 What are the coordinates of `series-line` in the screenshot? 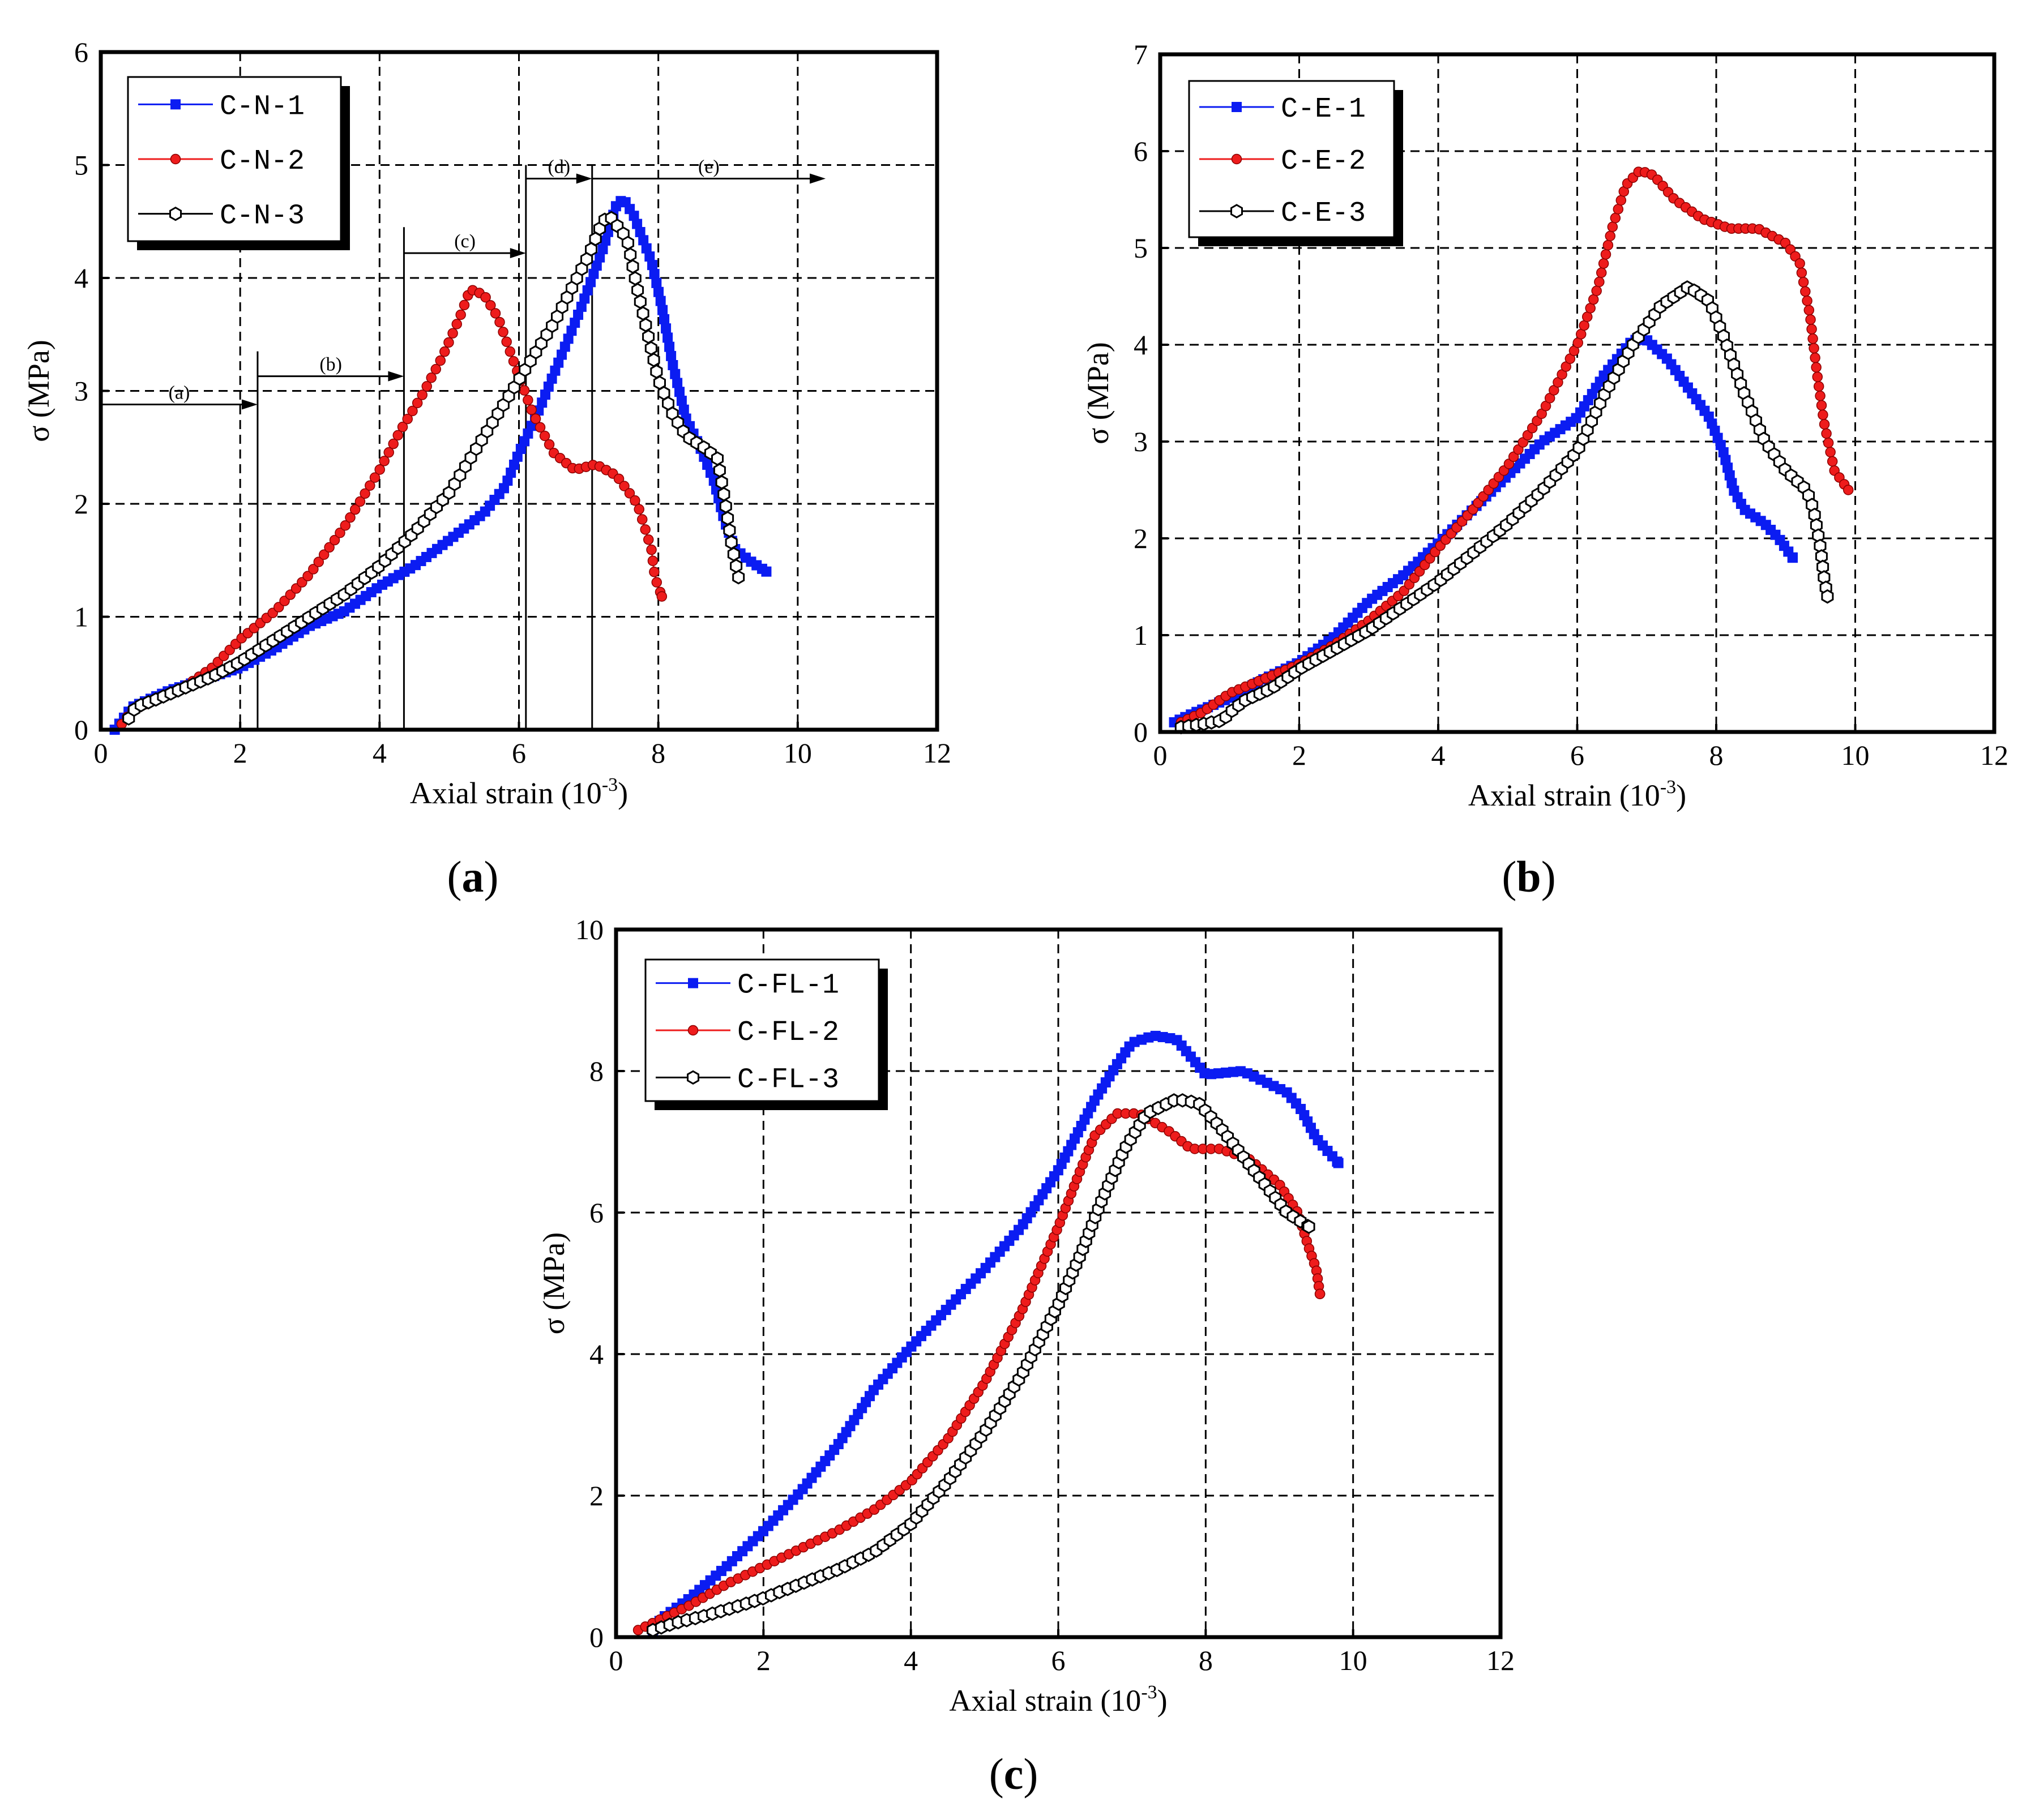 It's located at (440, 465).